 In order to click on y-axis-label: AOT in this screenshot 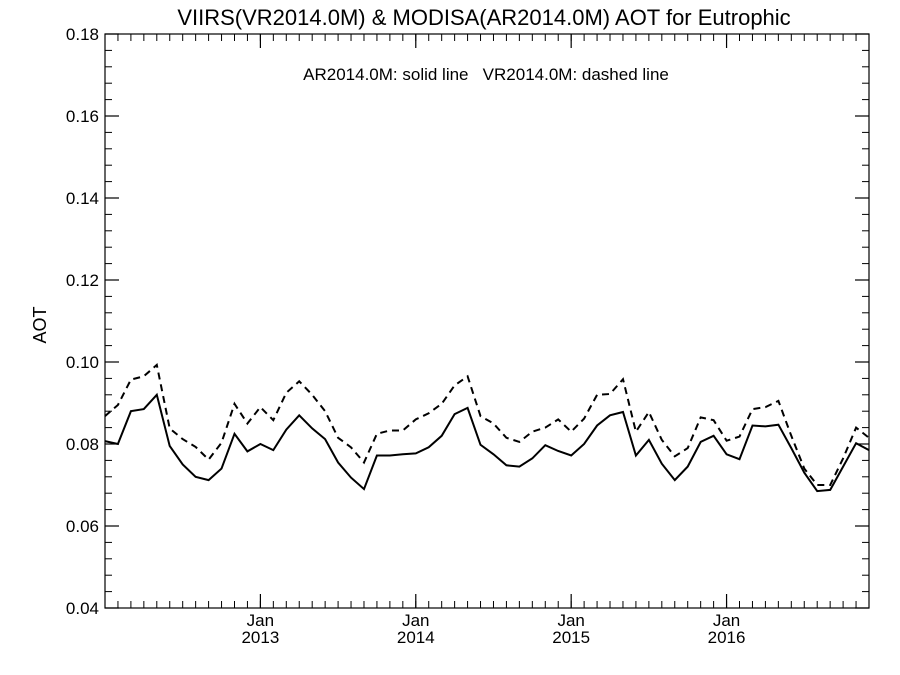, I will do `click(40, 324)`.